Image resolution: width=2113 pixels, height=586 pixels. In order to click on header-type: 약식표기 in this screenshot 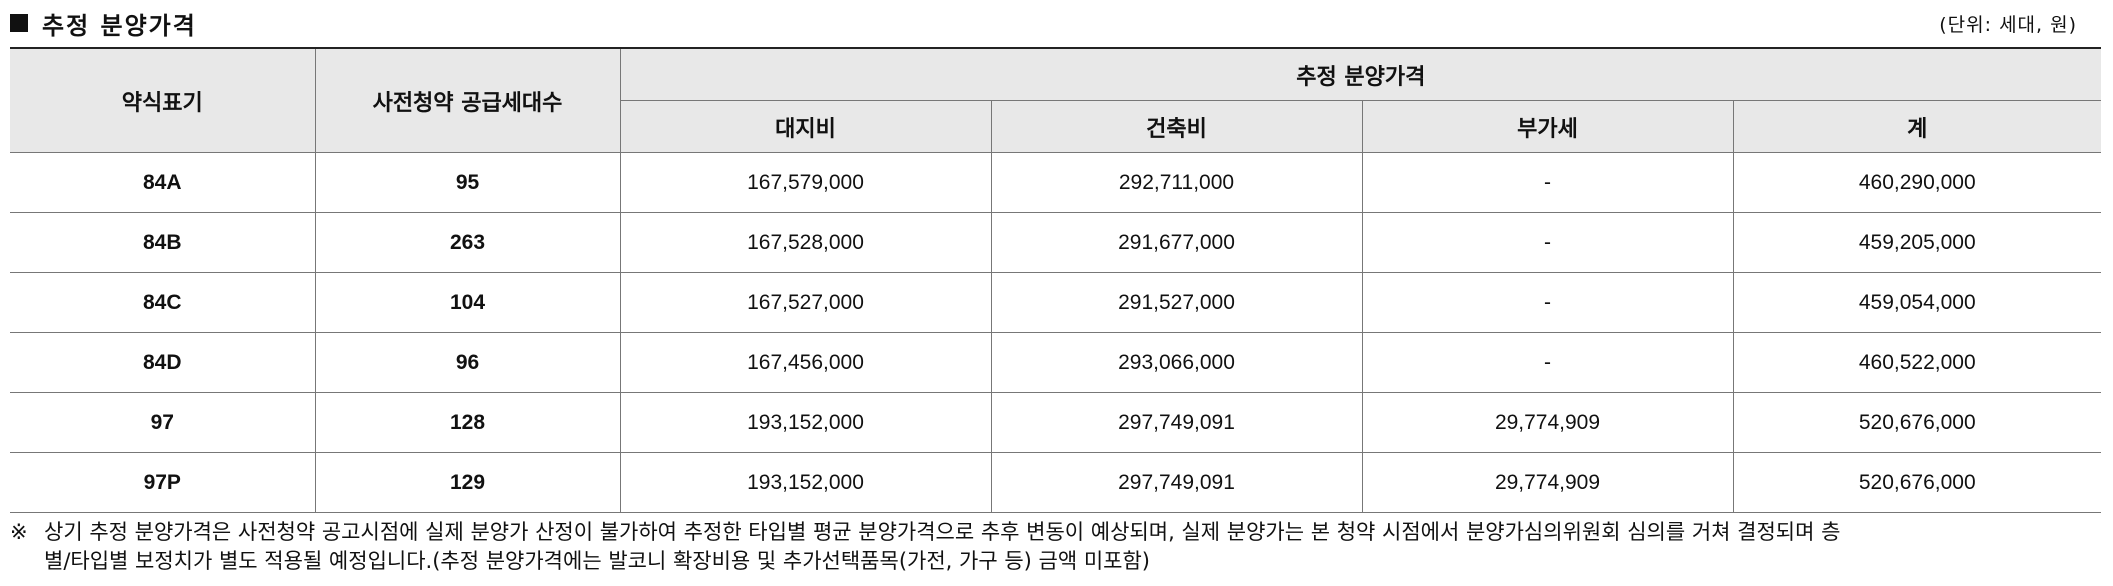, I will do `click(163, 100)`.